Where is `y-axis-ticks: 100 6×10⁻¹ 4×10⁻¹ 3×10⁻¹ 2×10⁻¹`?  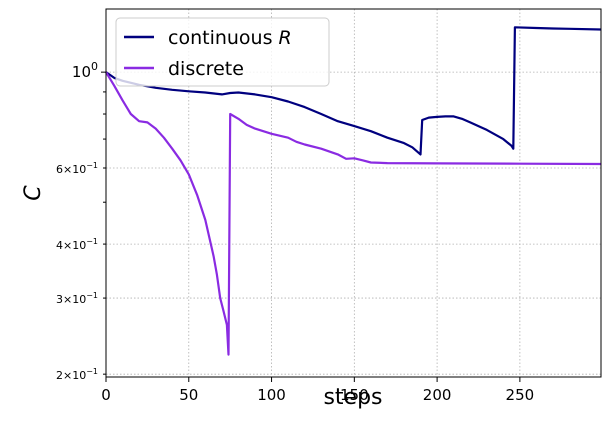
y-axis-ticks: 100 6×10⁻¹ 4×10⁻¹ 3×10⁻¹ 2×10⁻¹ is located at coordinates (81, 221).